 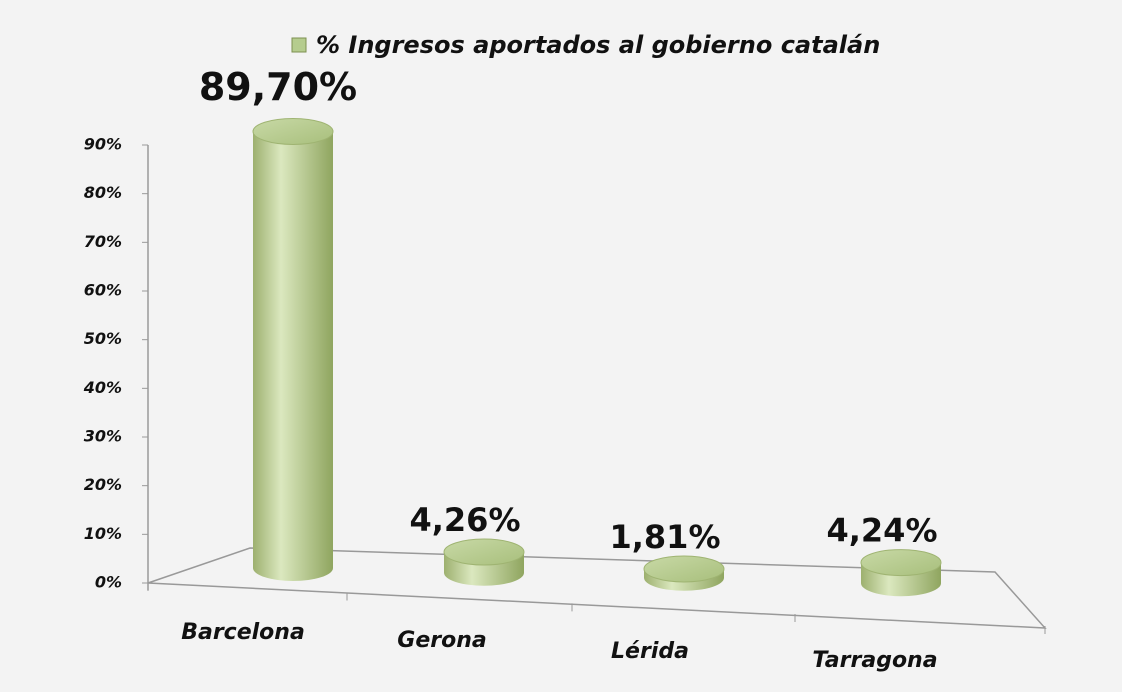 I want to click on value-label: 1,81%, so click(x=664, y=537).